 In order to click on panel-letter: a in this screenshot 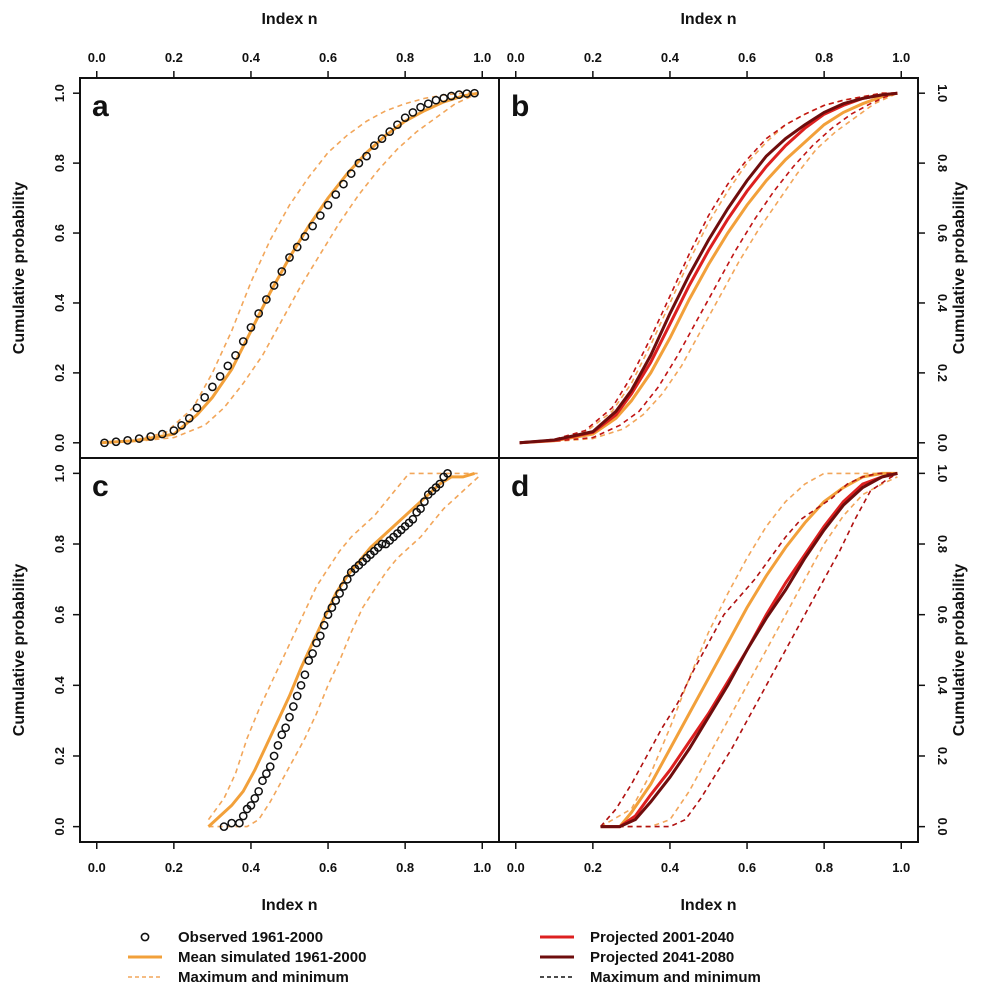, I will do `click(100, 106)`.